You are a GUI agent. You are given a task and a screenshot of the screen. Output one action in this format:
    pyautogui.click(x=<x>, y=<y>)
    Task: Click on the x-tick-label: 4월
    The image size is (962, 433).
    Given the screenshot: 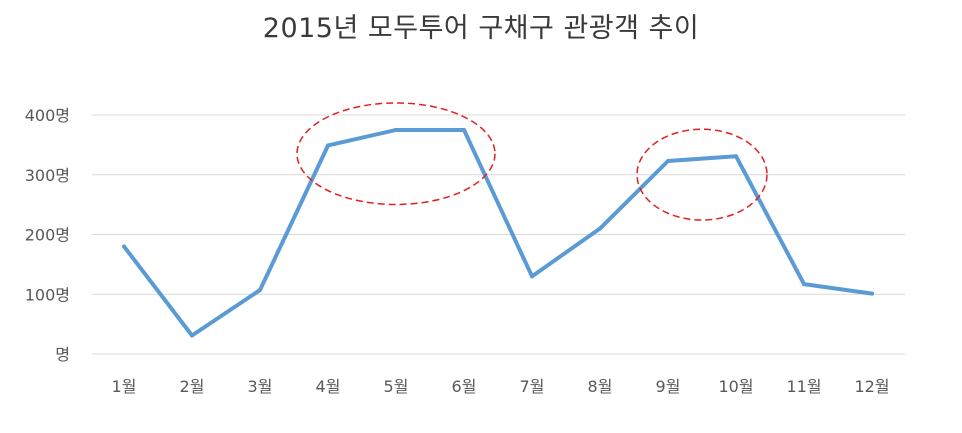 What is the action you would take?
    pyautogui.click(x=328, y=386)
    